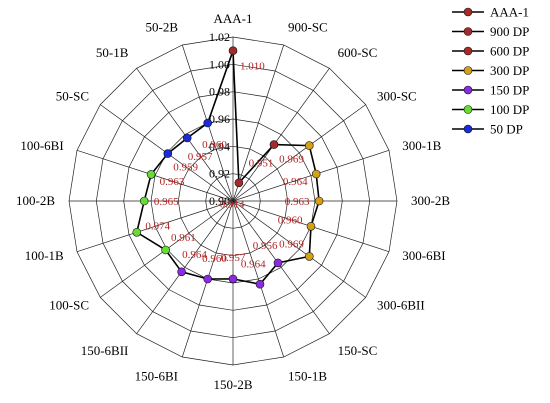 The height and width of the screenshot is (403, 550). What do you see at coordinates (295, 182) in the screenshot?
I see `data-label-300-1b: 0.964` at bounding box center [295, 182].